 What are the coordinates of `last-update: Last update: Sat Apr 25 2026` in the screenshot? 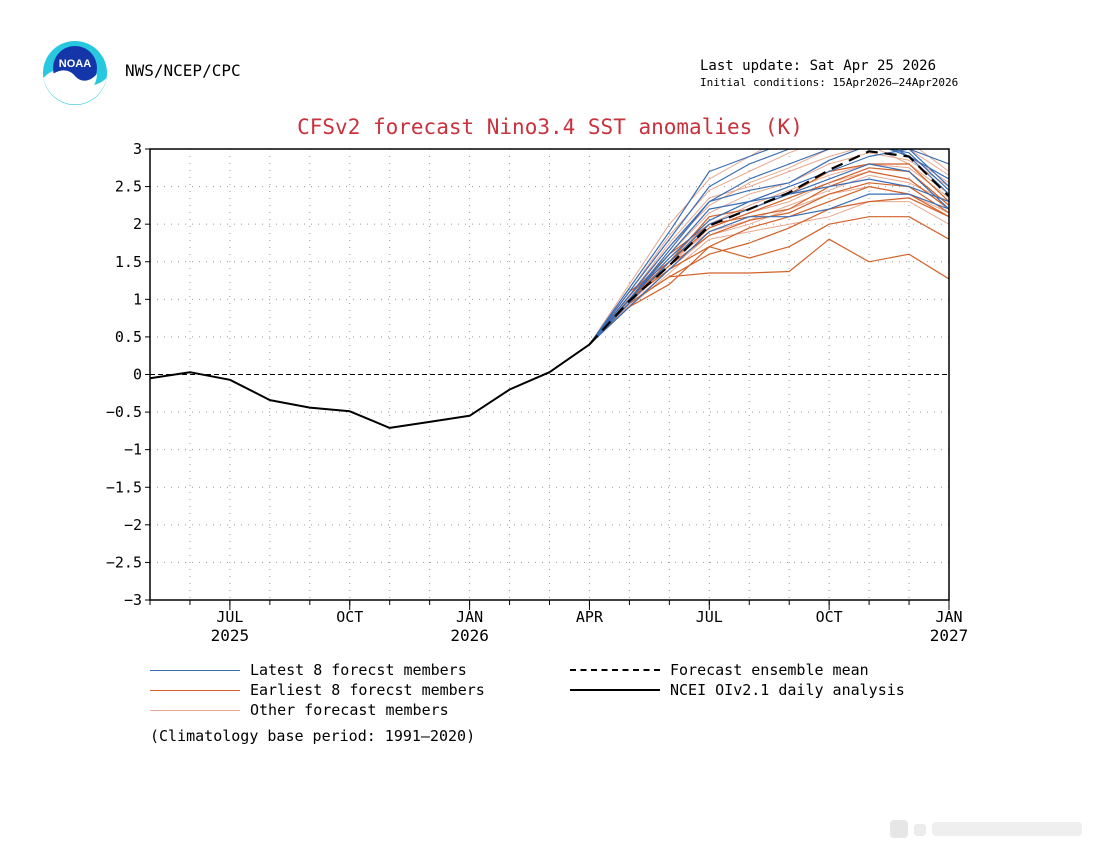 It's located at (818, 66).